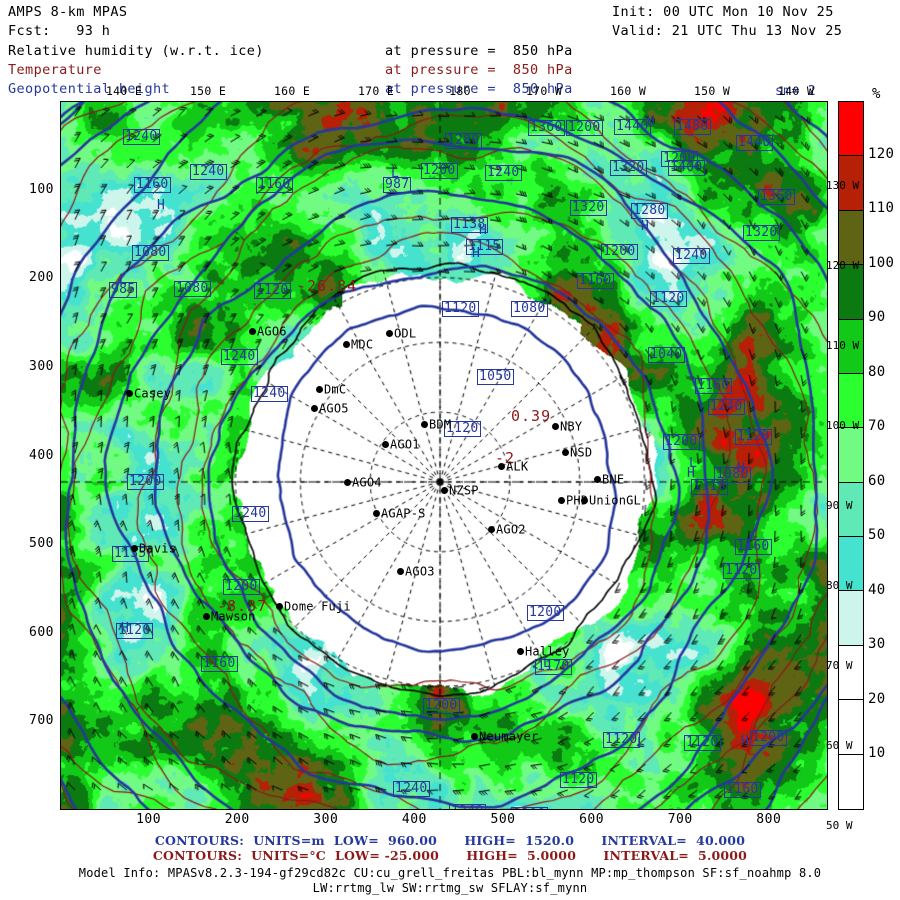 The width and height of the screenshot is (900, 900). What do you see at coordinates (839, 665) in the screenshot?
I see `cb-lon-70-W: 70 W` at bounding box center [839, 665].